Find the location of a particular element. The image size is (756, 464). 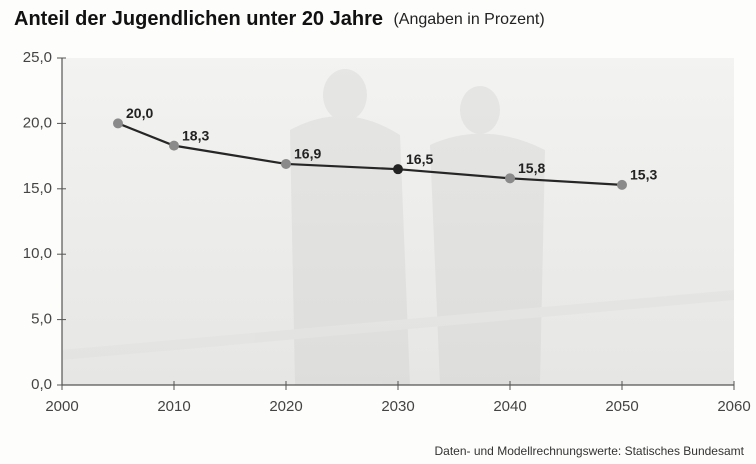

x-tick-label: 2020 is located at coordinates (285, 406).